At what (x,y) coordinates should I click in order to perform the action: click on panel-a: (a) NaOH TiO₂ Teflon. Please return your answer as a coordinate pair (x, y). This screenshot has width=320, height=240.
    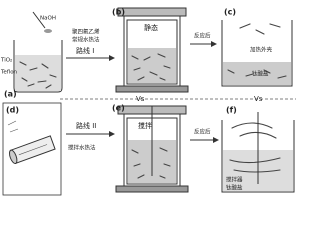
    Looking at the image, I should click on (31, 55).